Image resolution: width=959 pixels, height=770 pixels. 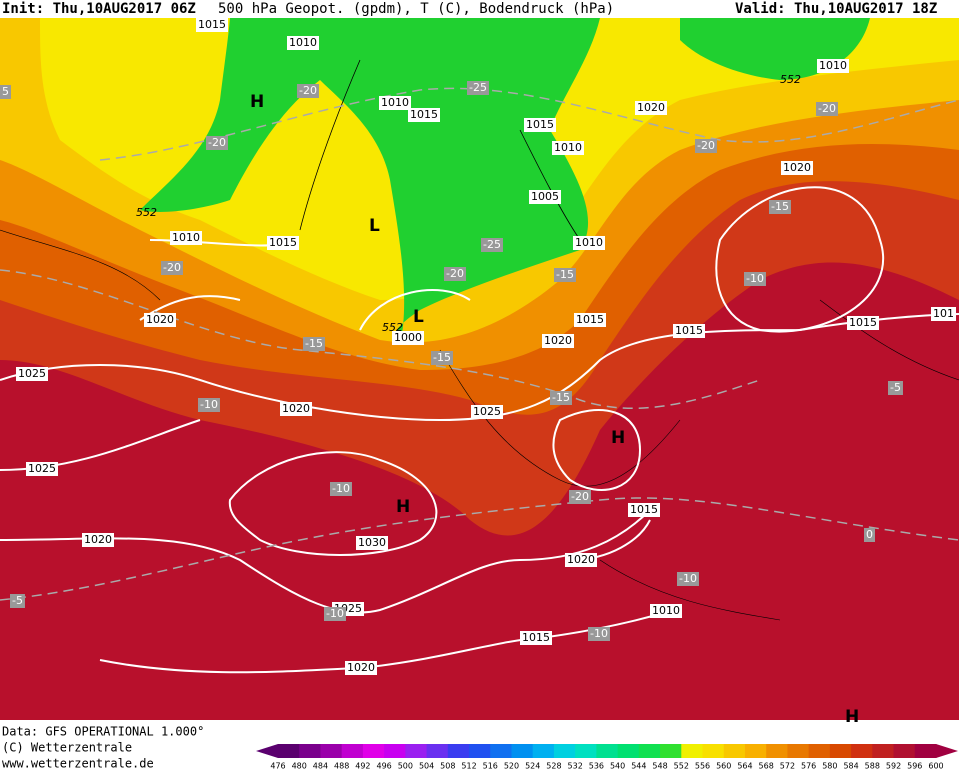 I want to click on colorbar-arrow-right, so click(x=947, y=751).